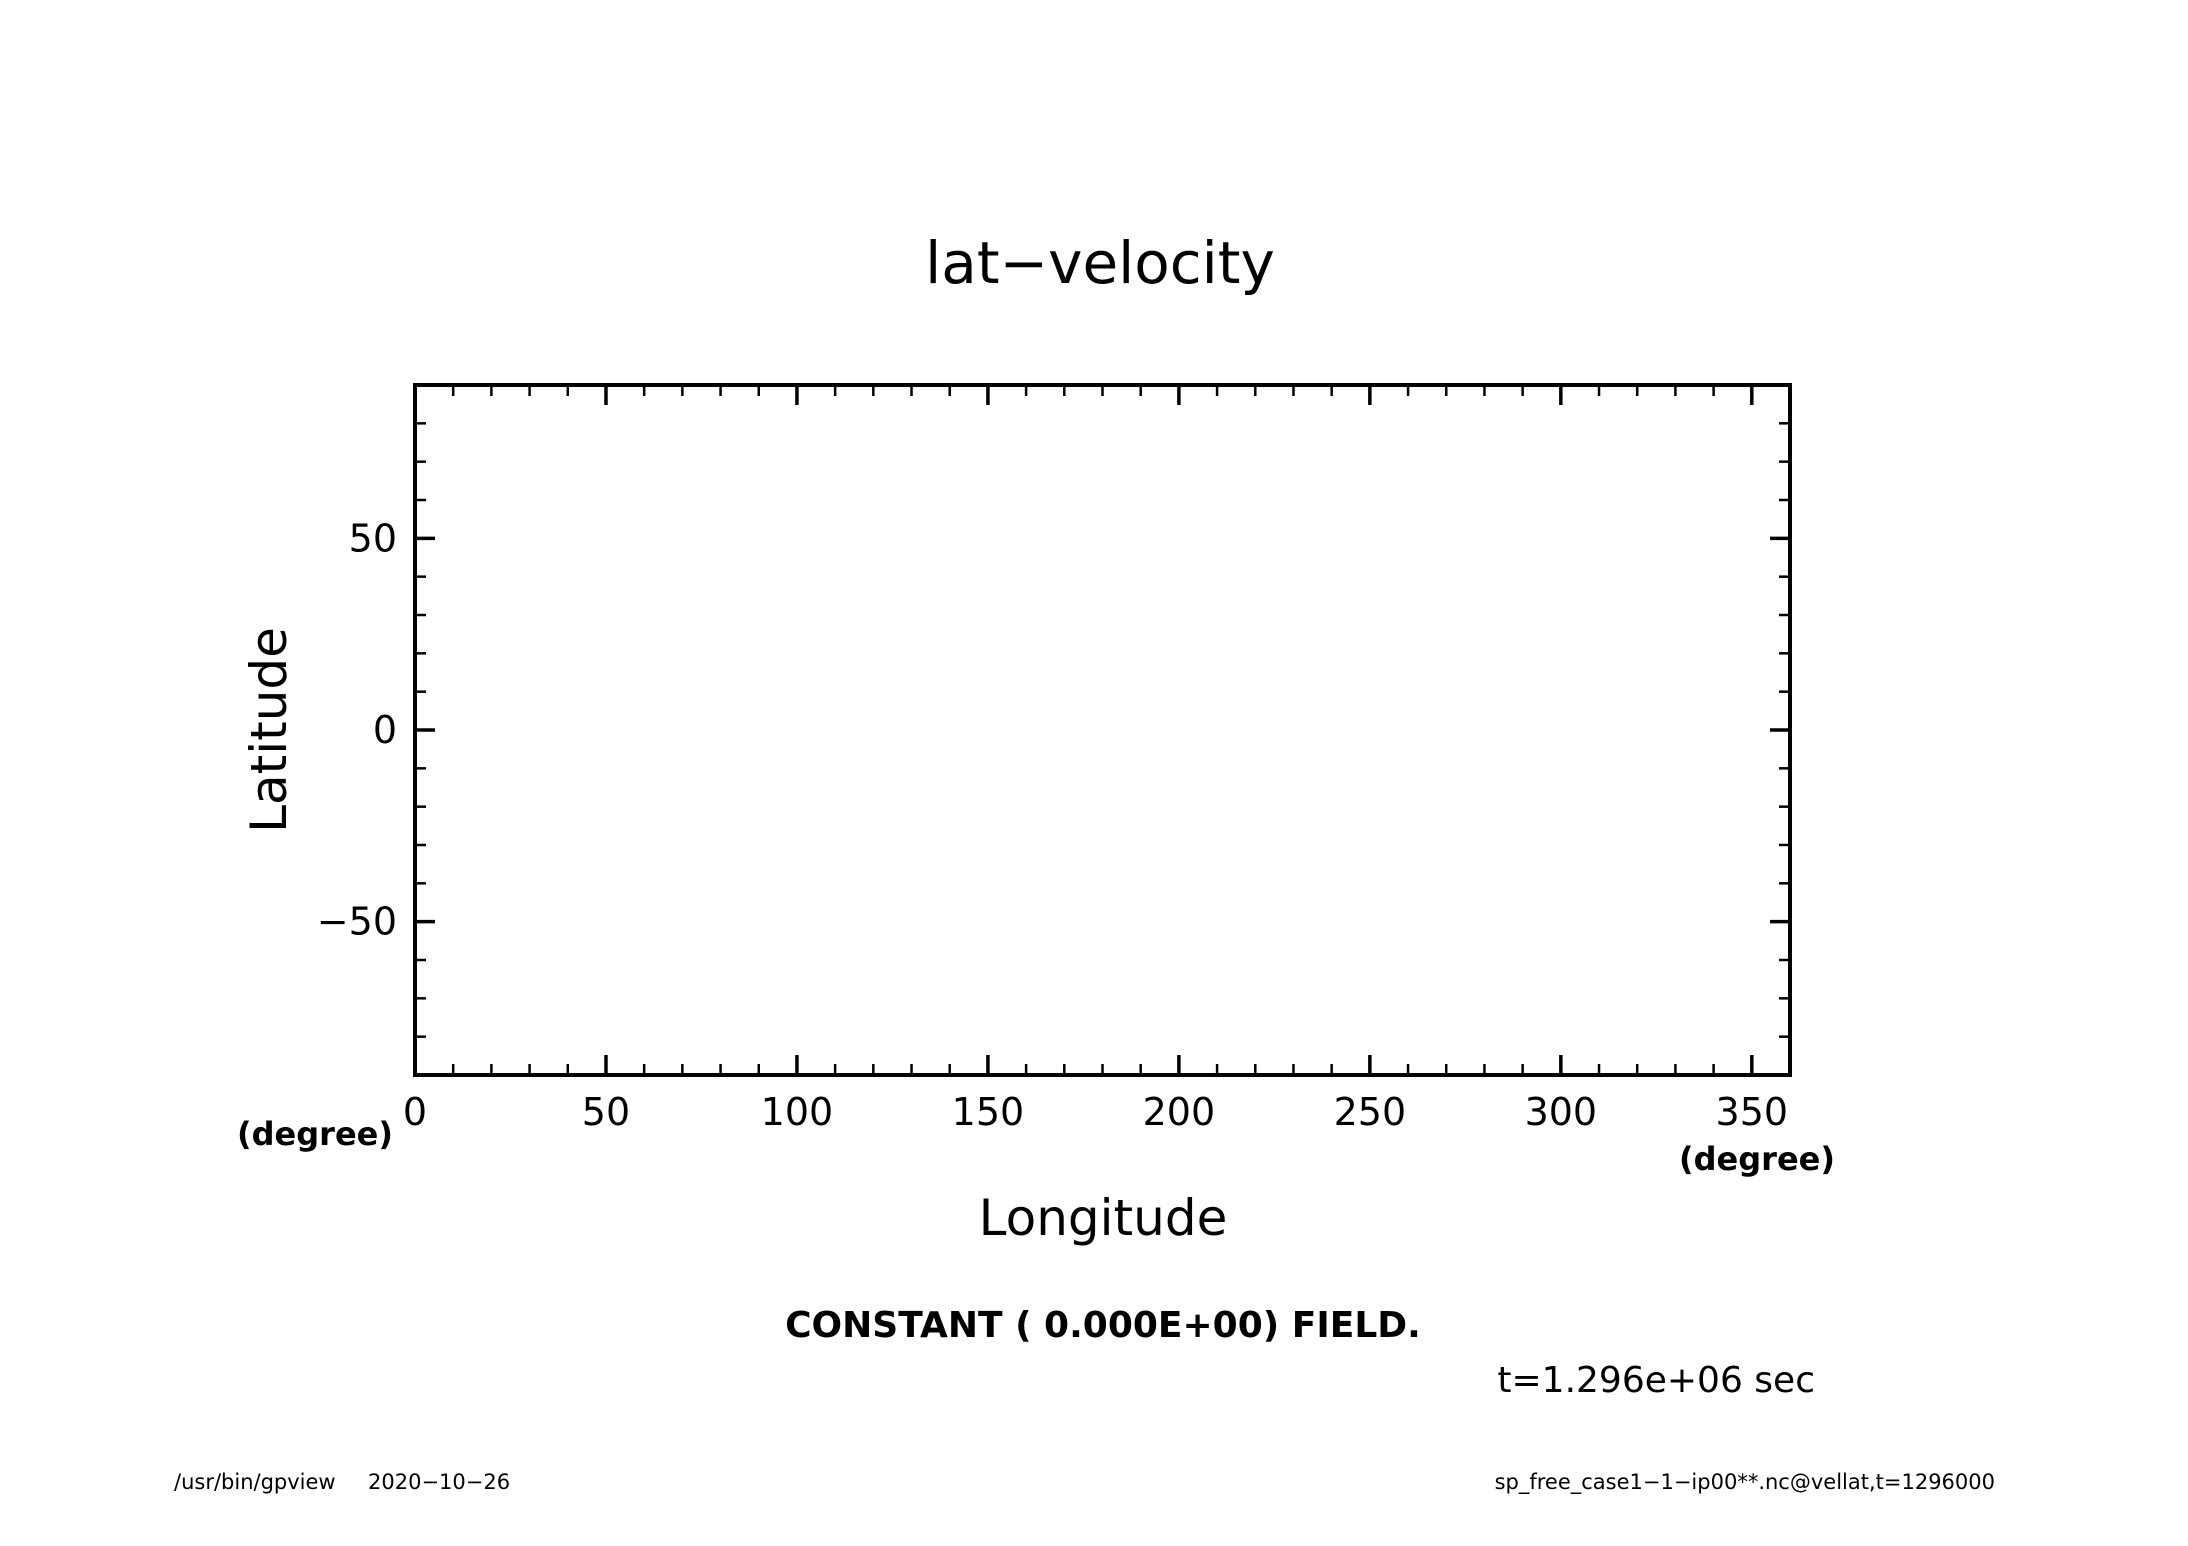 This screenshot has width=2188, height=1546. What do you see at coordinates (1752, 1112) in the screenshot?
I see `x-tick-label: 350` at bounding box center [1752, 1112].